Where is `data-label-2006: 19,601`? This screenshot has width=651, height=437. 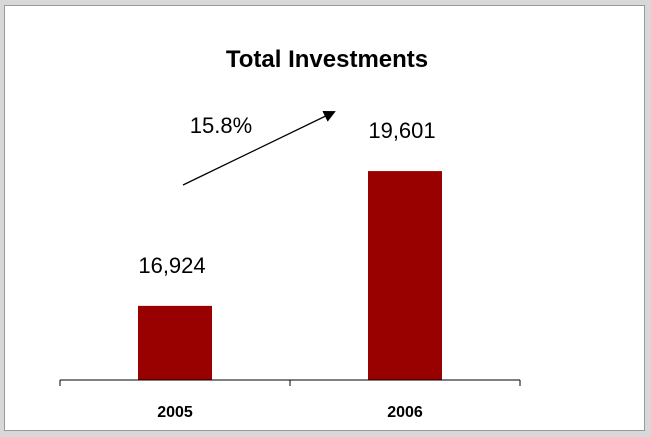 data-label-2006: 19,601 is located at coordinates (401, 130).